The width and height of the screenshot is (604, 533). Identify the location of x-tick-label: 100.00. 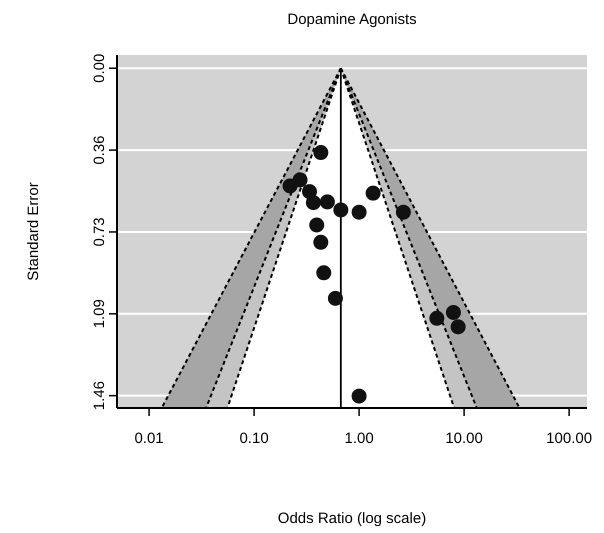
(569, 438).